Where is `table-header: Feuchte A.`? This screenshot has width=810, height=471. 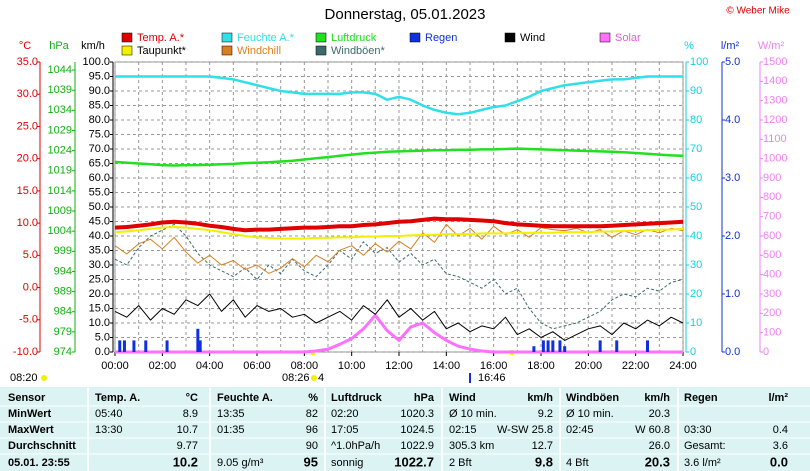 table-header: Feuchte A. is located at coordinates (245, 398).